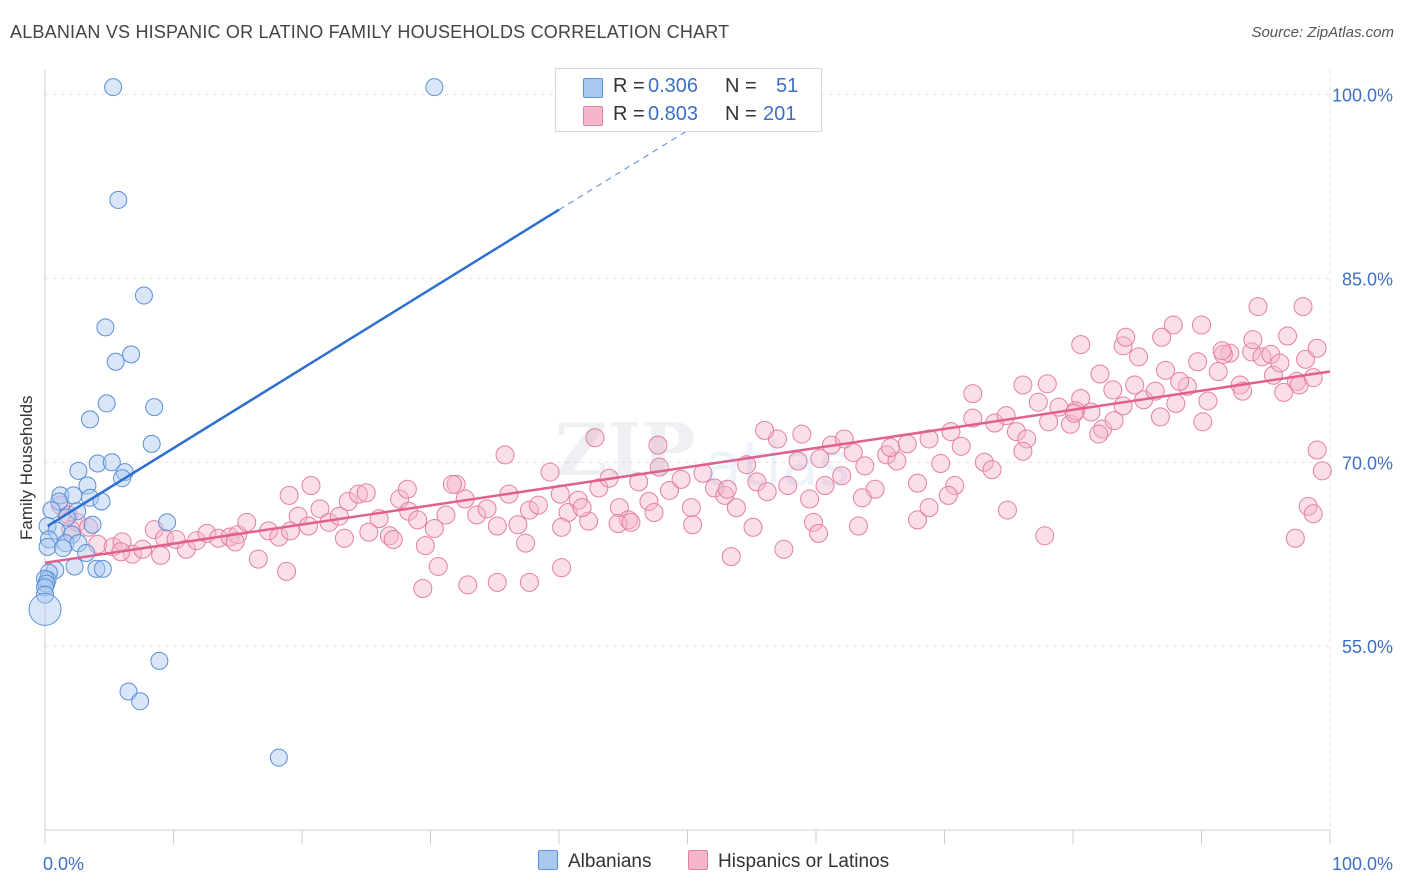  What do you see at coordinates (741, 86) in the screenshot?
I see `n-label: N =` at bounding box center [741, 86].